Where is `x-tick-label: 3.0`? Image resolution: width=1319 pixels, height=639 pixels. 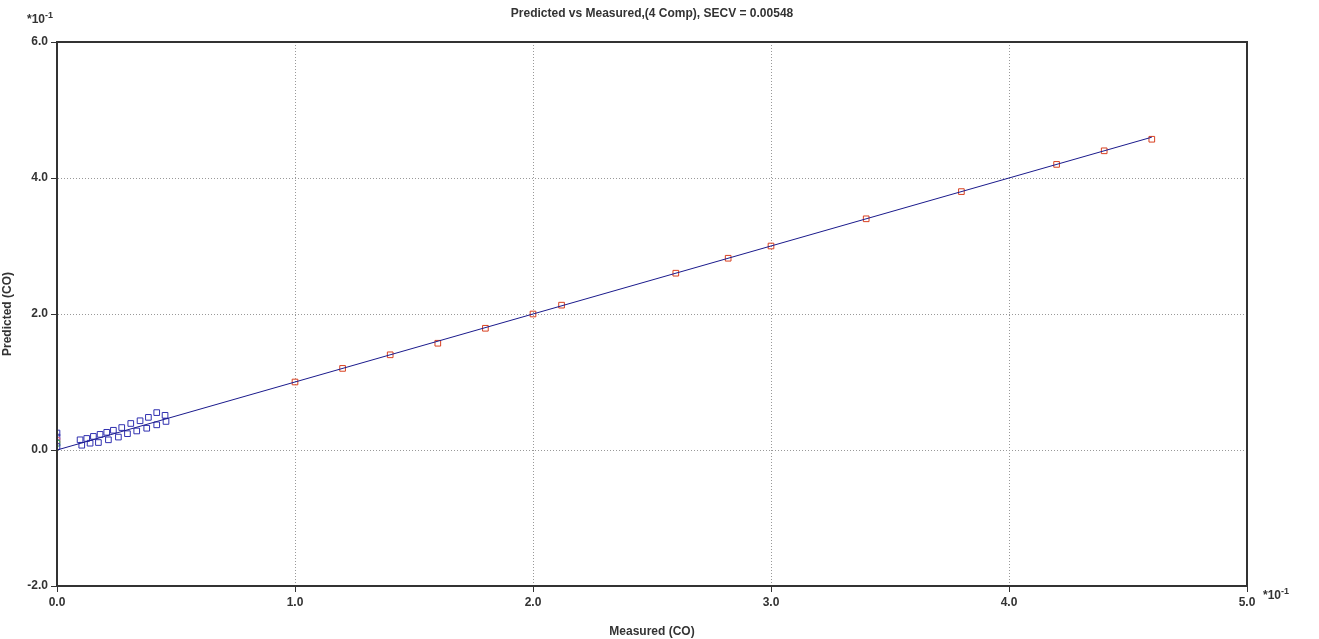
x-tick-label: 3.0 is located at coordinates (771, 601).